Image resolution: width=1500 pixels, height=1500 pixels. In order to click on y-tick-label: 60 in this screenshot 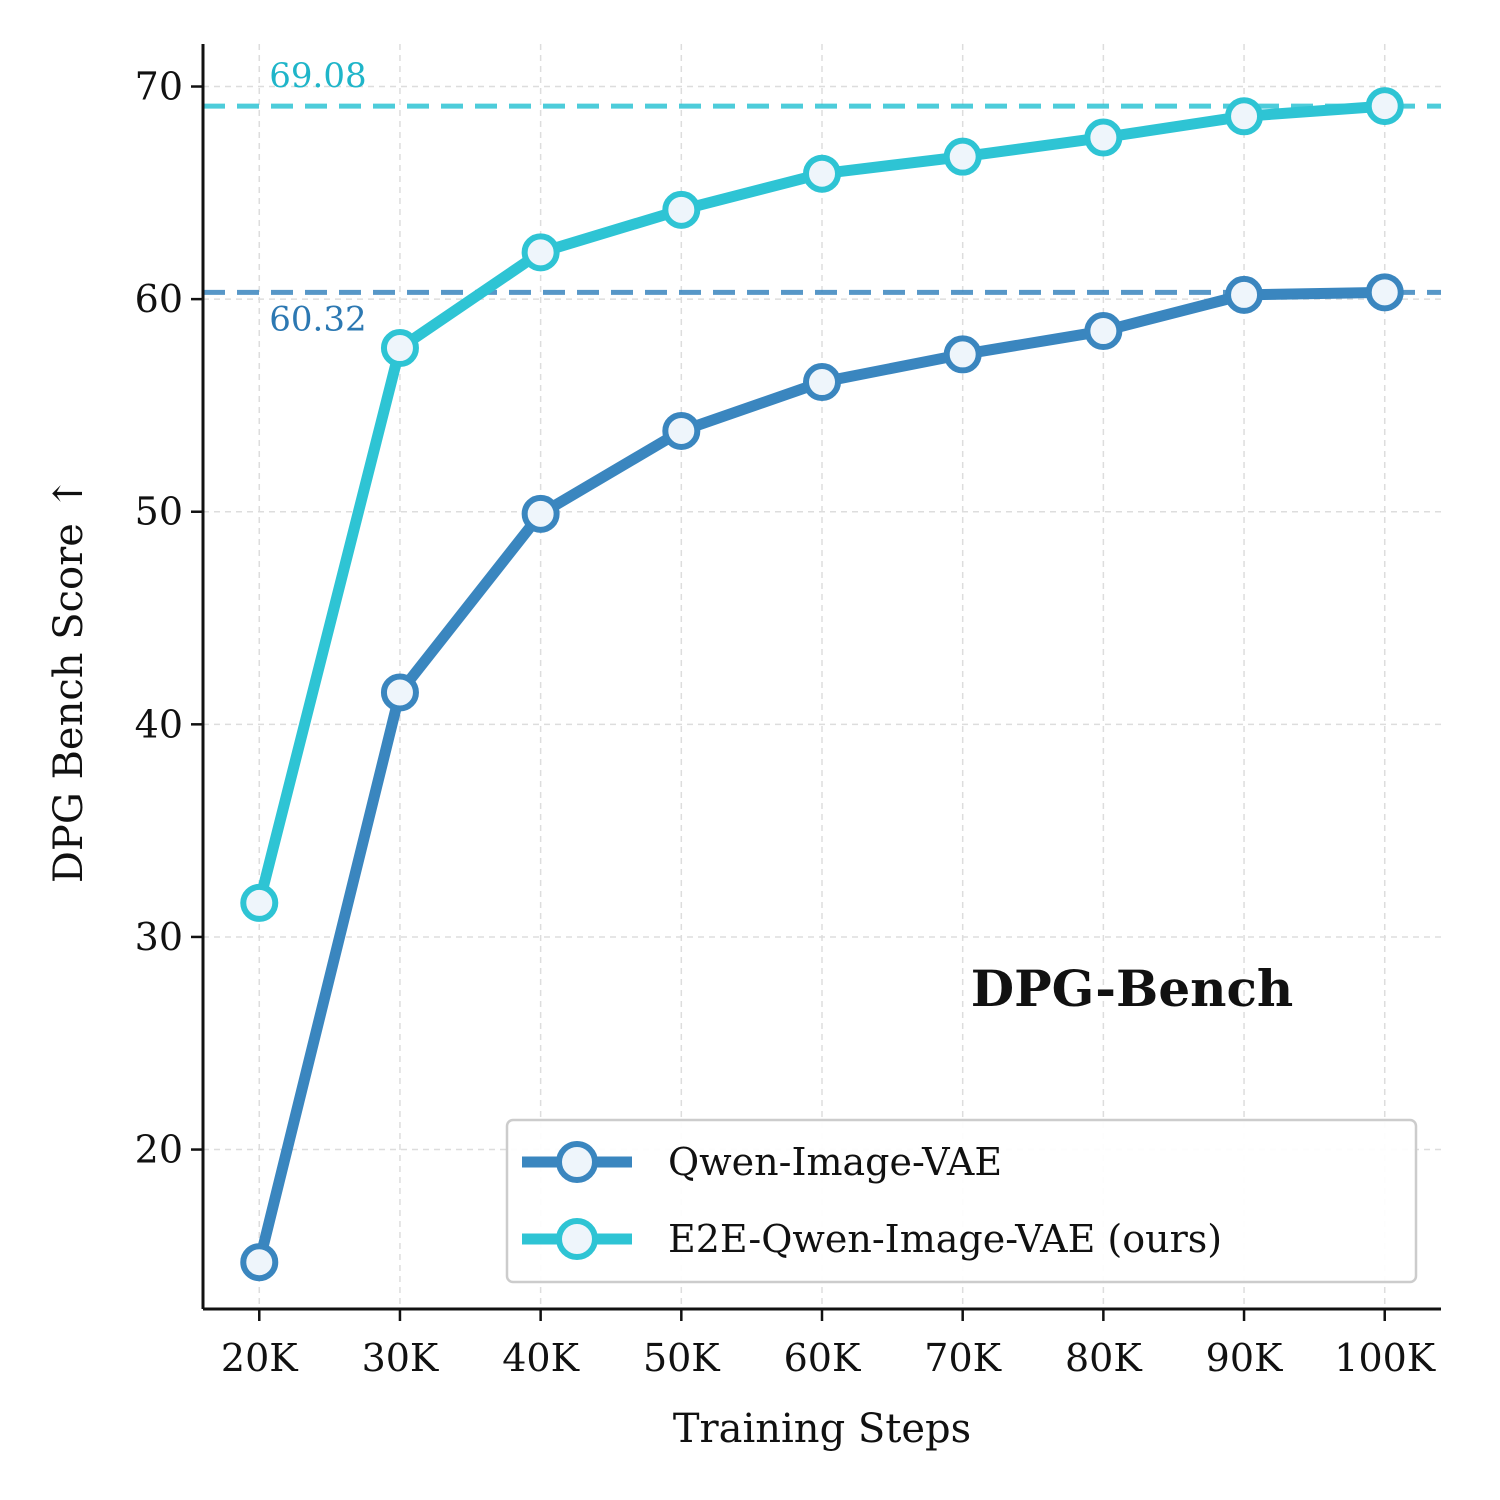, I will do `click(159, 299)`.